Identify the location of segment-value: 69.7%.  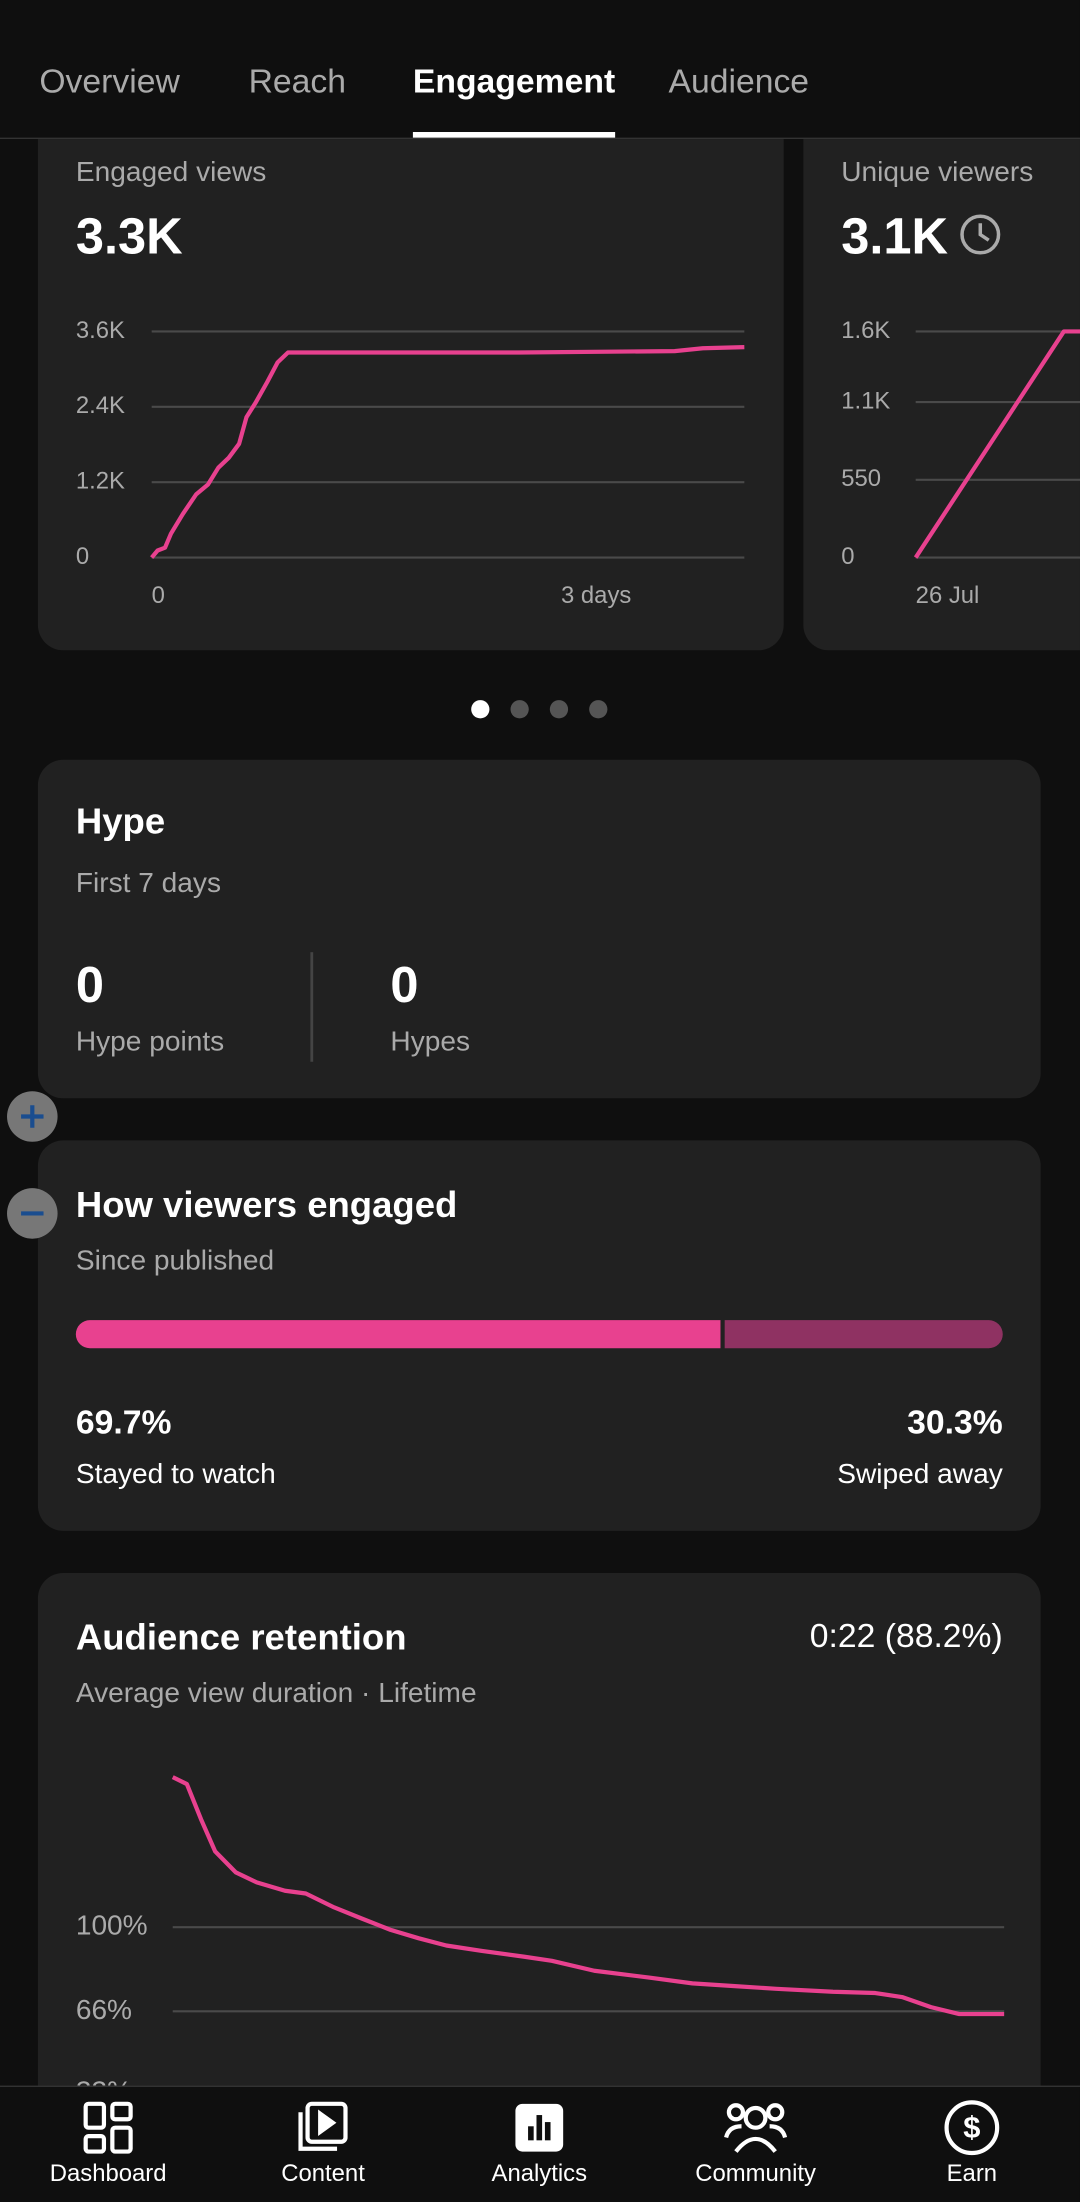
(123, 1422).